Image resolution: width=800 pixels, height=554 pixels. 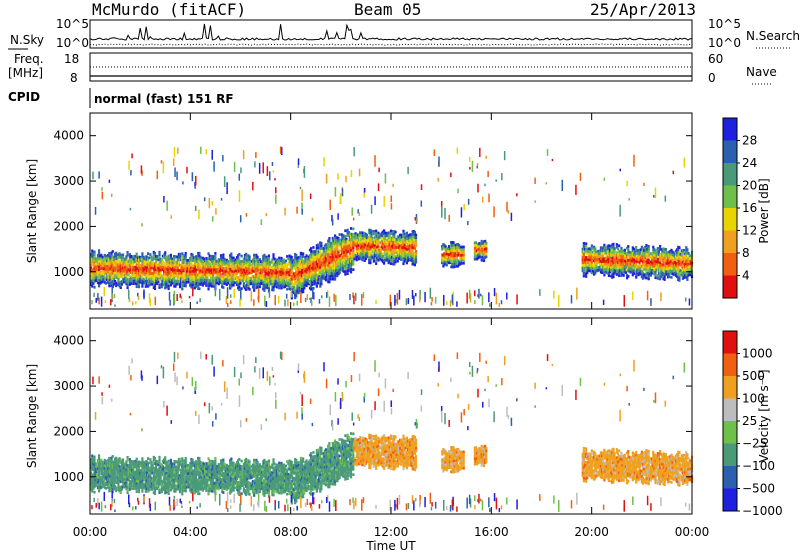 I want to click on nsky-frame, so click(x=391, y=34).